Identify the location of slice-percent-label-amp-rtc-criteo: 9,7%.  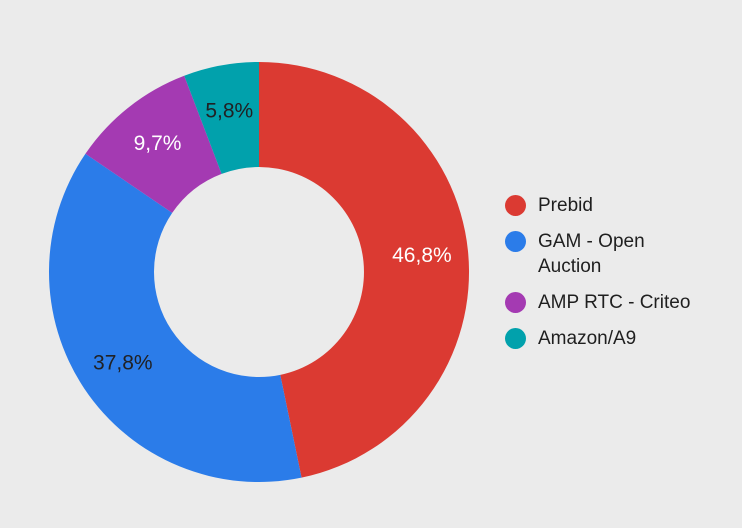
(158, 143).